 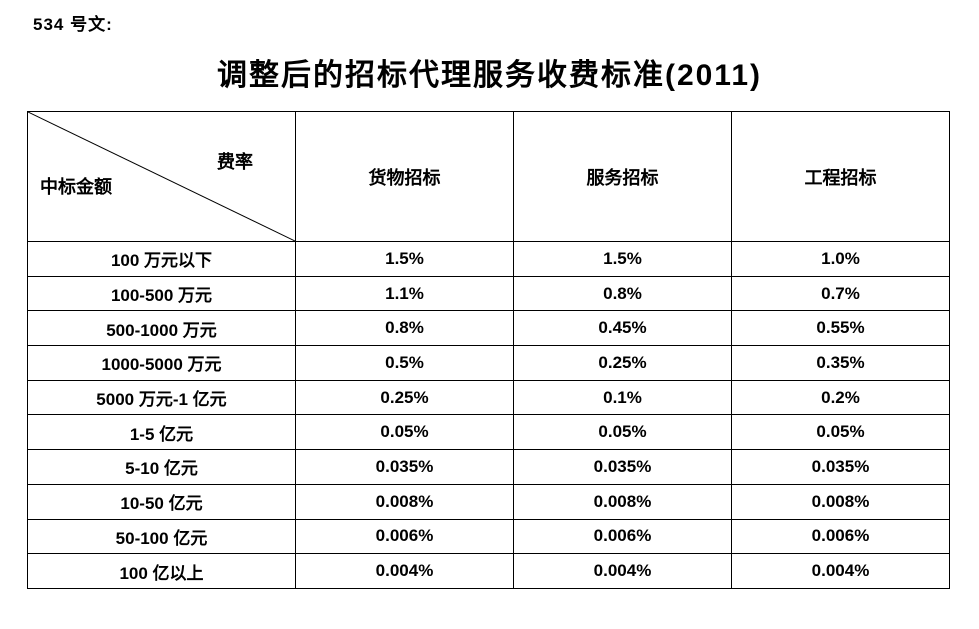 What do you see at coordinates (76, 187) in the screenshot?
I see `corner-label-amount: 中标金额` at bounding box center [76, 187].